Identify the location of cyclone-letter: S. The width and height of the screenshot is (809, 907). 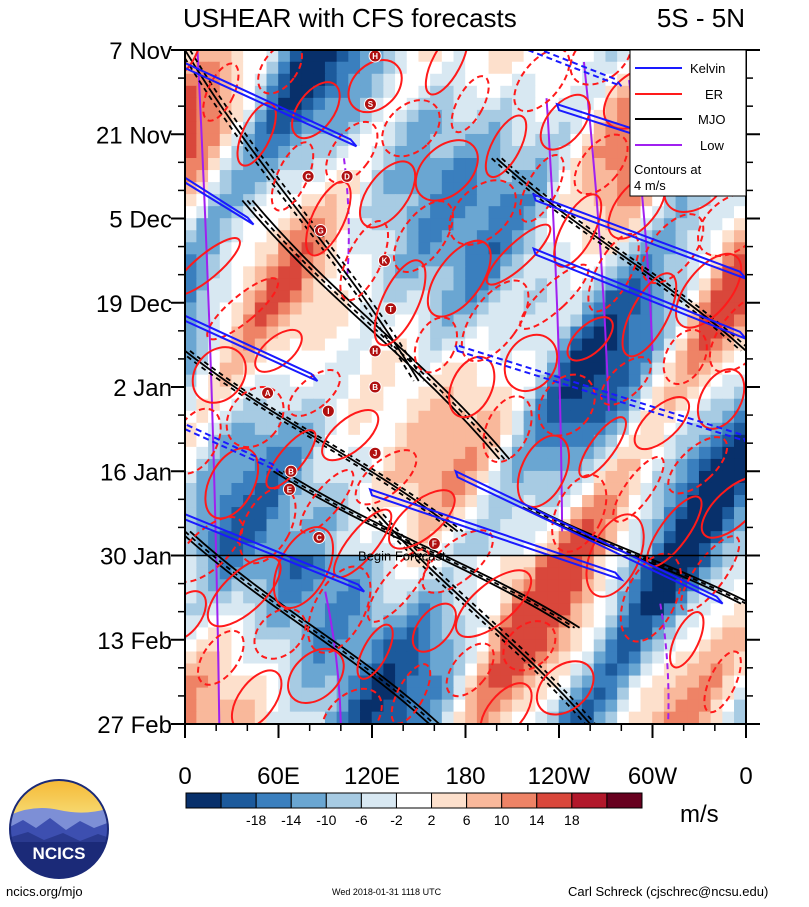
(371, 104).